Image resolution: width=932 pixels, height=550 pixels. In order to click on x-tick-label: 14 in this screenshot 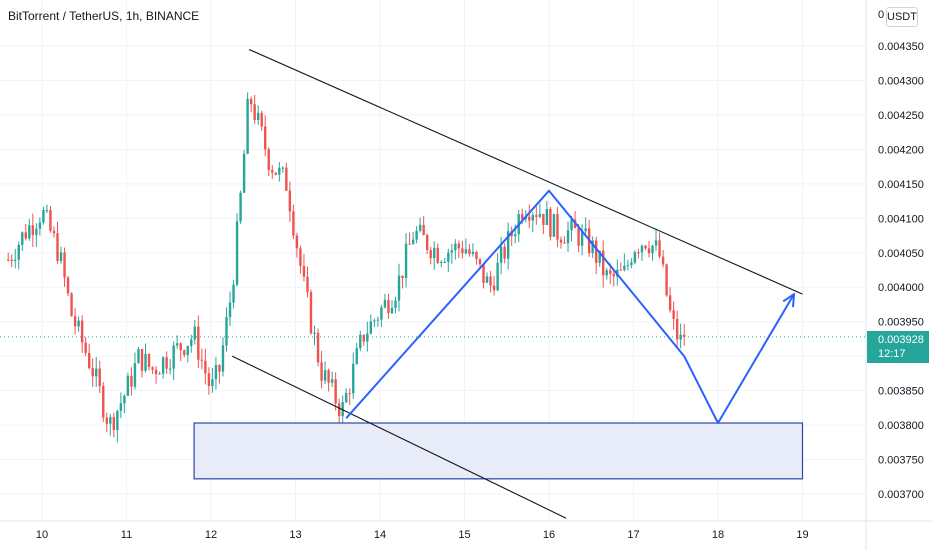, I will do `click(380, 535)`.